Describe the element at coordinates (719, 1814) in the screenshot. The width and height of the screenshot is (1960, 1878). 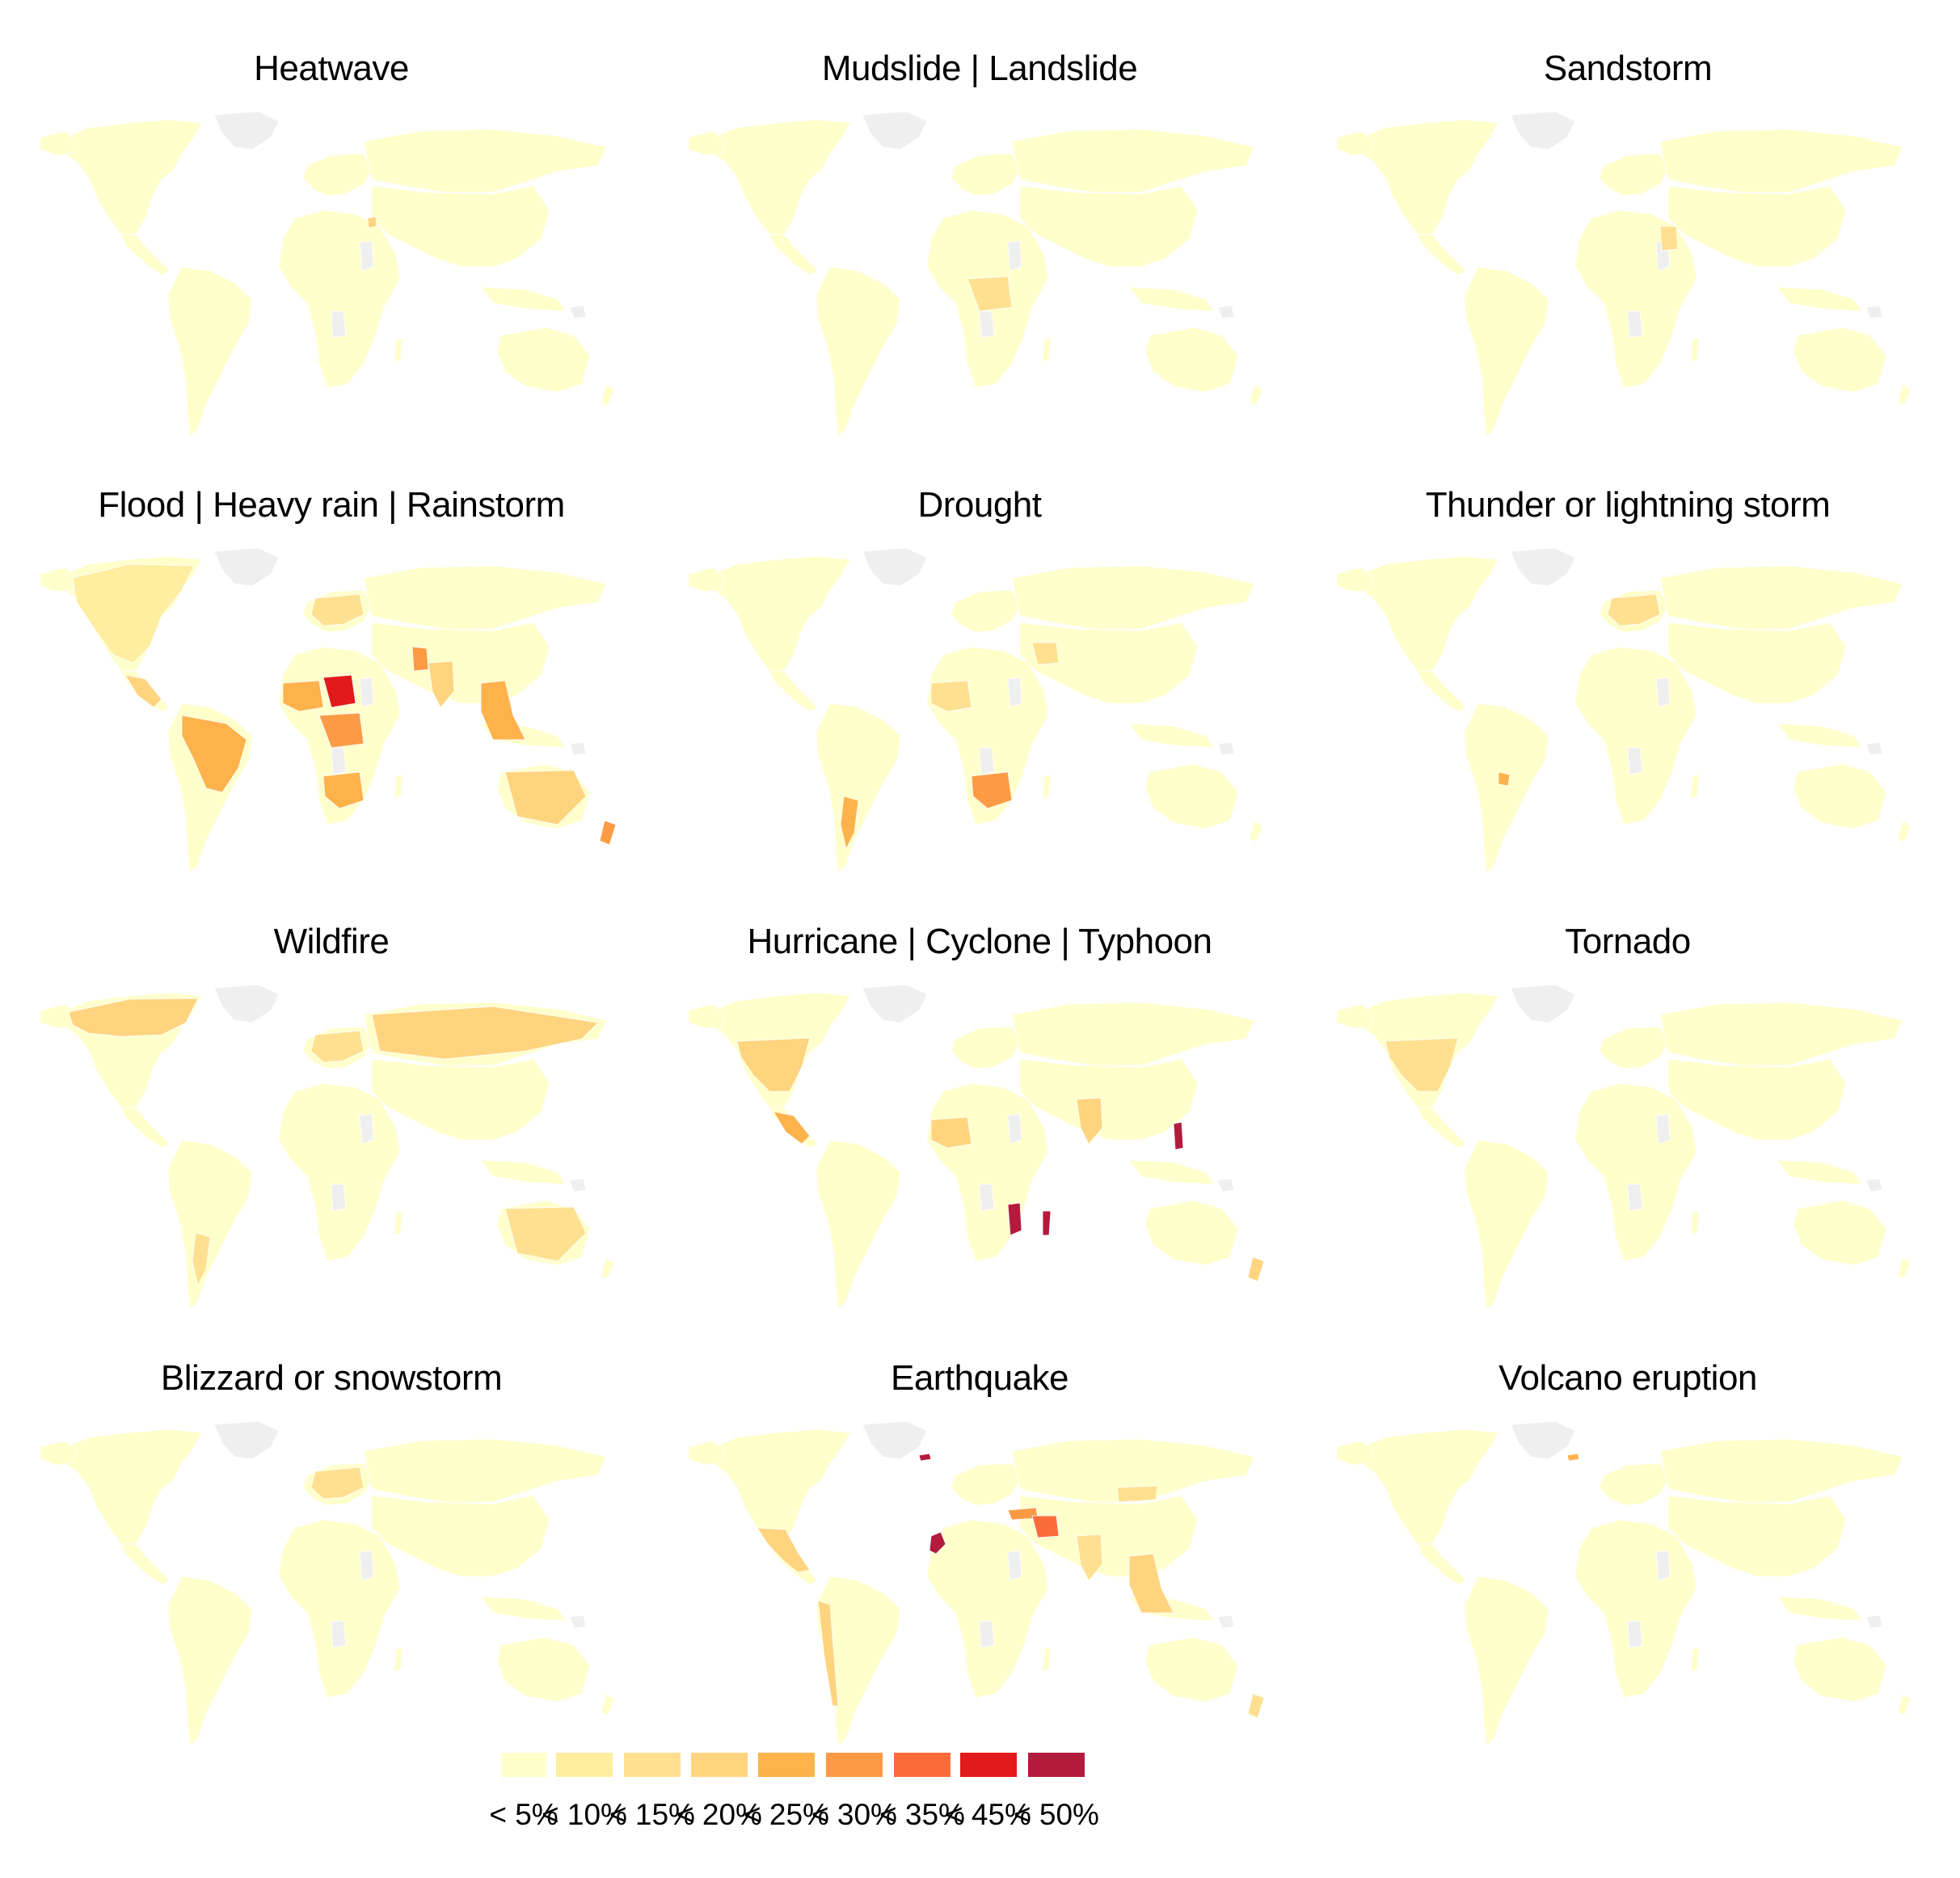
I see `legend-label: < 20%` at that location.